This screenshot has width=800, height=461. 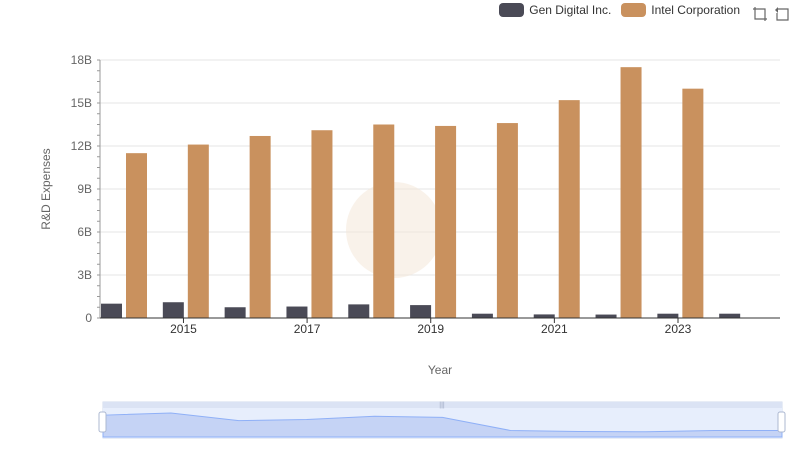 I want to click on legend-label: Gen Digital Inc., so click(x=570, y=10).